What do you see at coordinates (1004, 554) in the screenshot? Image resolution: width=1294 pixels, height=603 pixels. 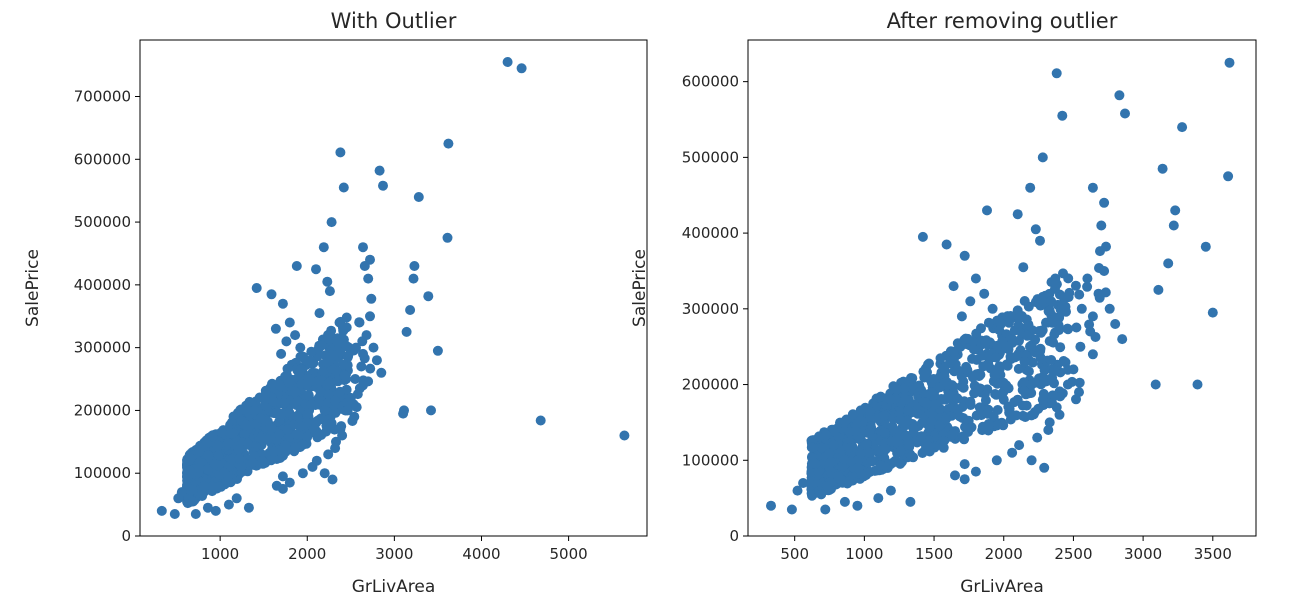 I see `x-tick-label: 2000` at bounding box center [1004, 554].